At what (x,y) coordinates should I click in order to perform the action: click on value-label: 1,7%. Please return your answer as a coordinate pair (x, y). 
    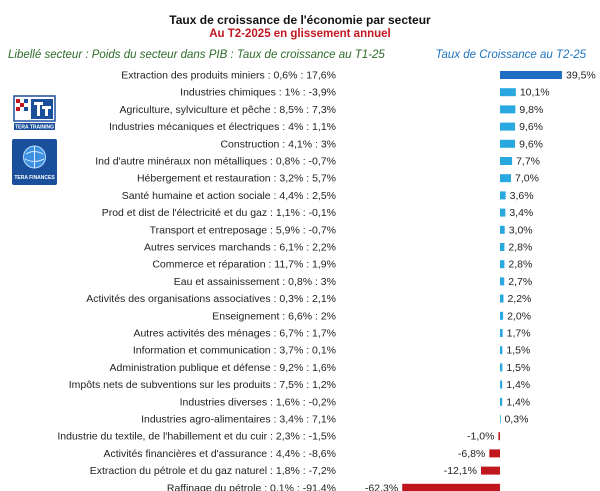
    Looking at the image, I should click on (519, 334).